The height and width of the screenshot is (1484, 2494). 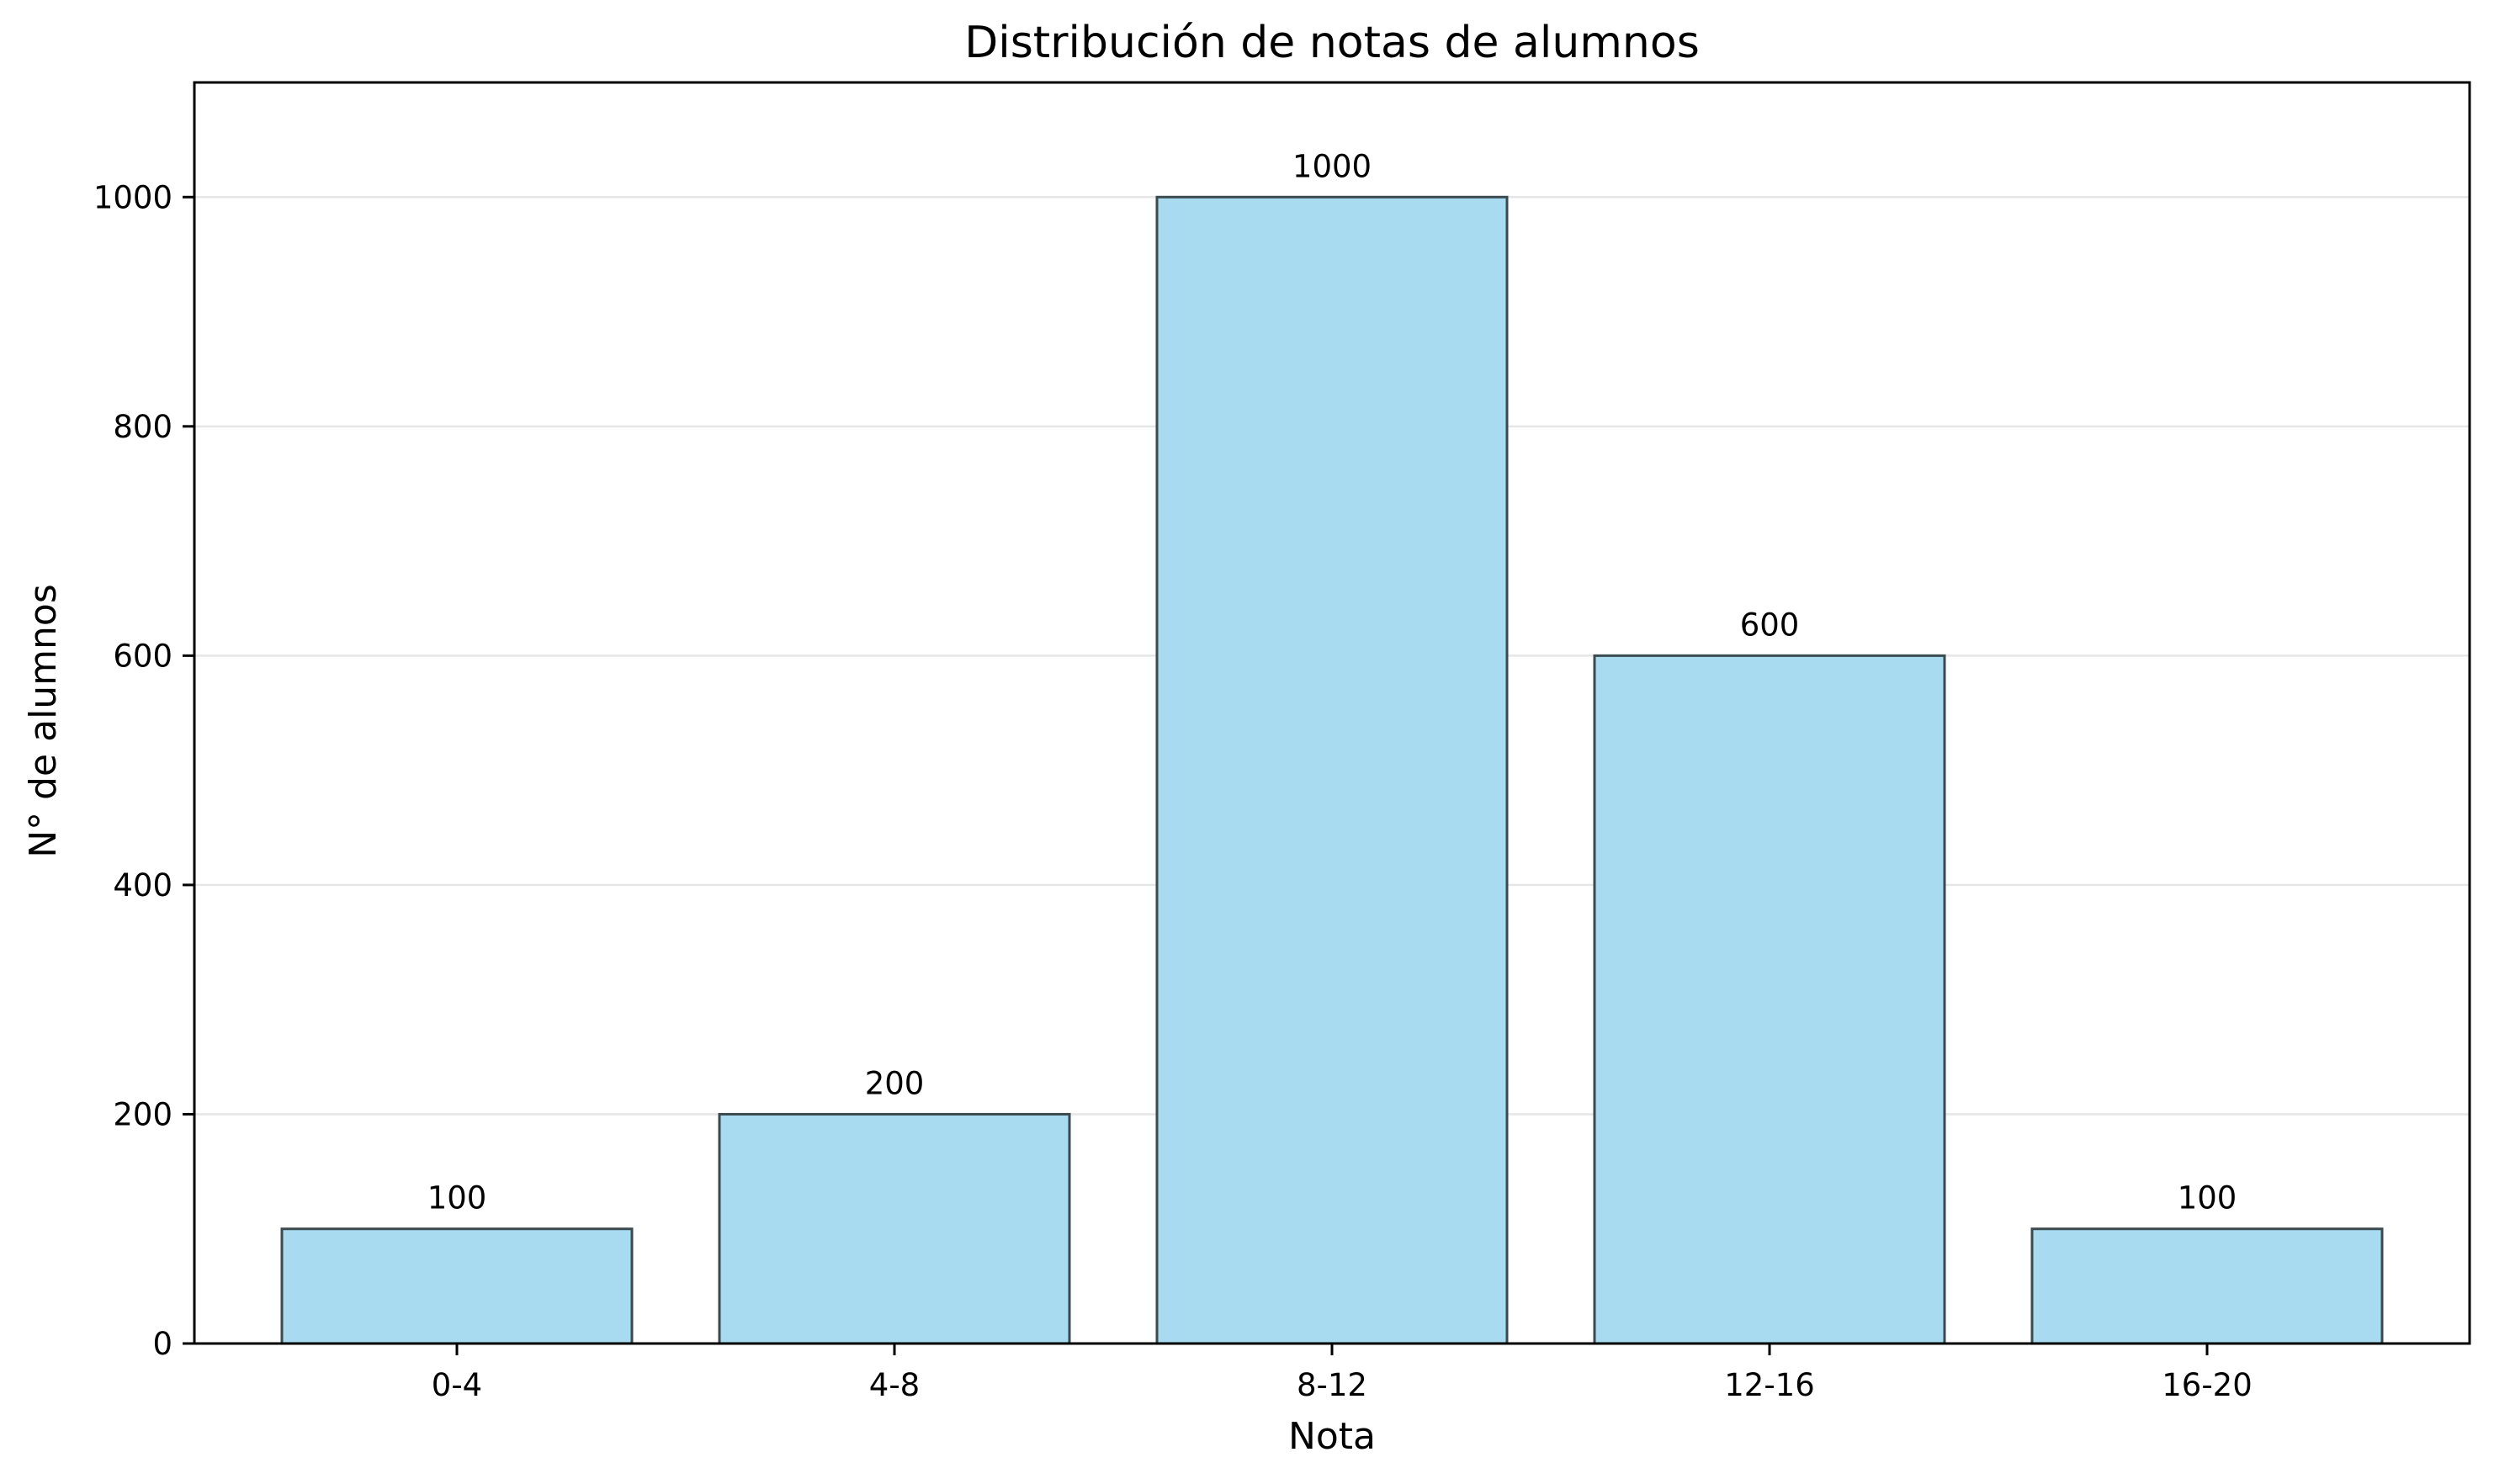 I want to click on x-tick-label-0: 0-4, so click(x=457, y=1385).